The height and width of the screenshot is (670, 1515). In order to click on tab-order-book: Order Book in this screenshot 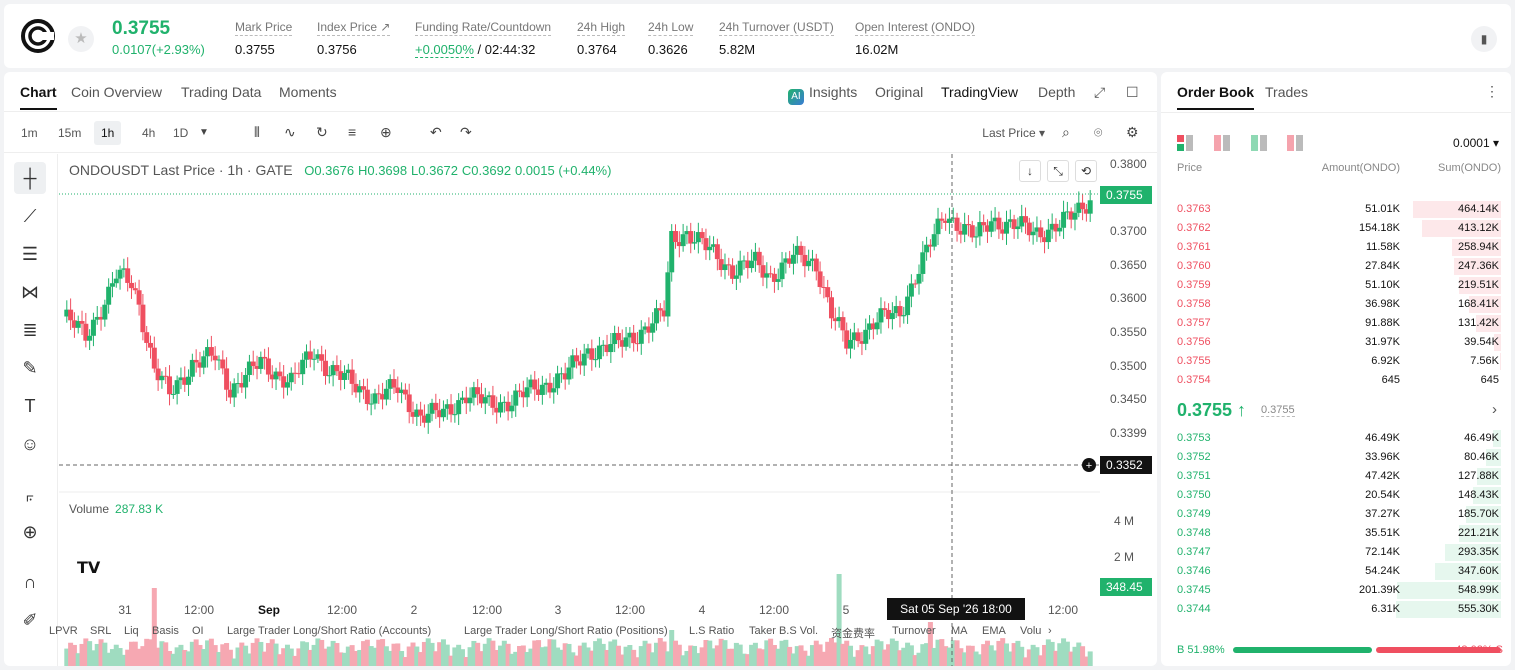, I will do `click(1216, 97)`.